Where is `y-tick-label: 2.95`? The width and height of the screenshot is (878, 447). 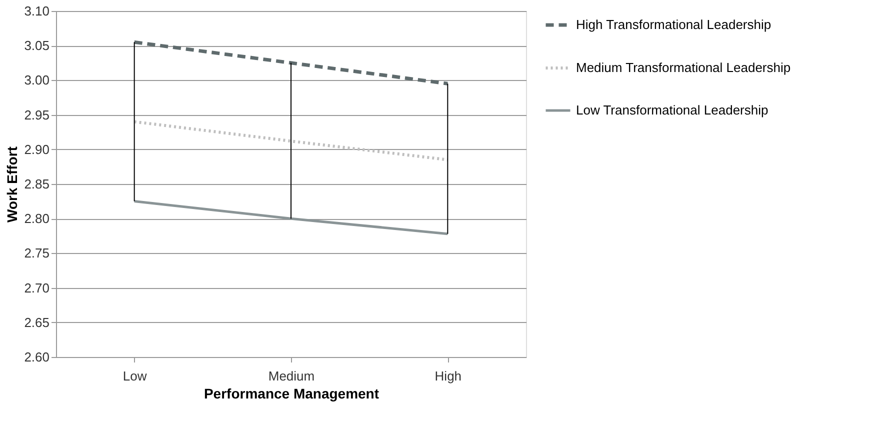 y-tick-label: 2.95 is located at coordinates (37, 114).